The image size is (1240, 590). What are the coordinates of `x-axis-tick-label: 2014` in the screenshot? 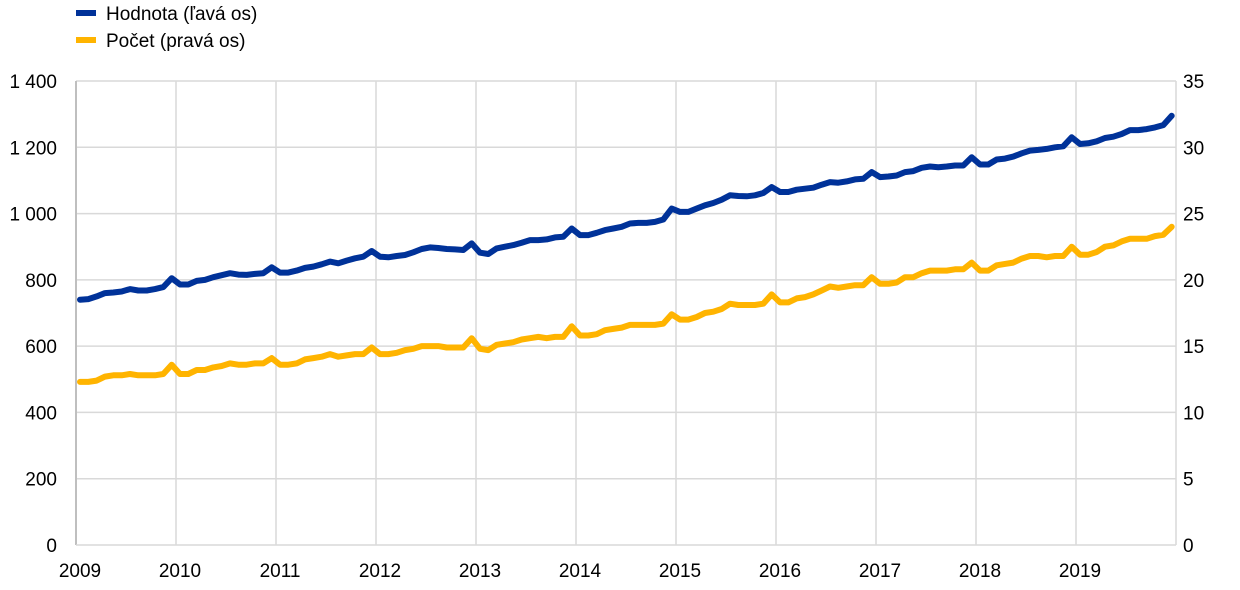 It's located at (580, 571).